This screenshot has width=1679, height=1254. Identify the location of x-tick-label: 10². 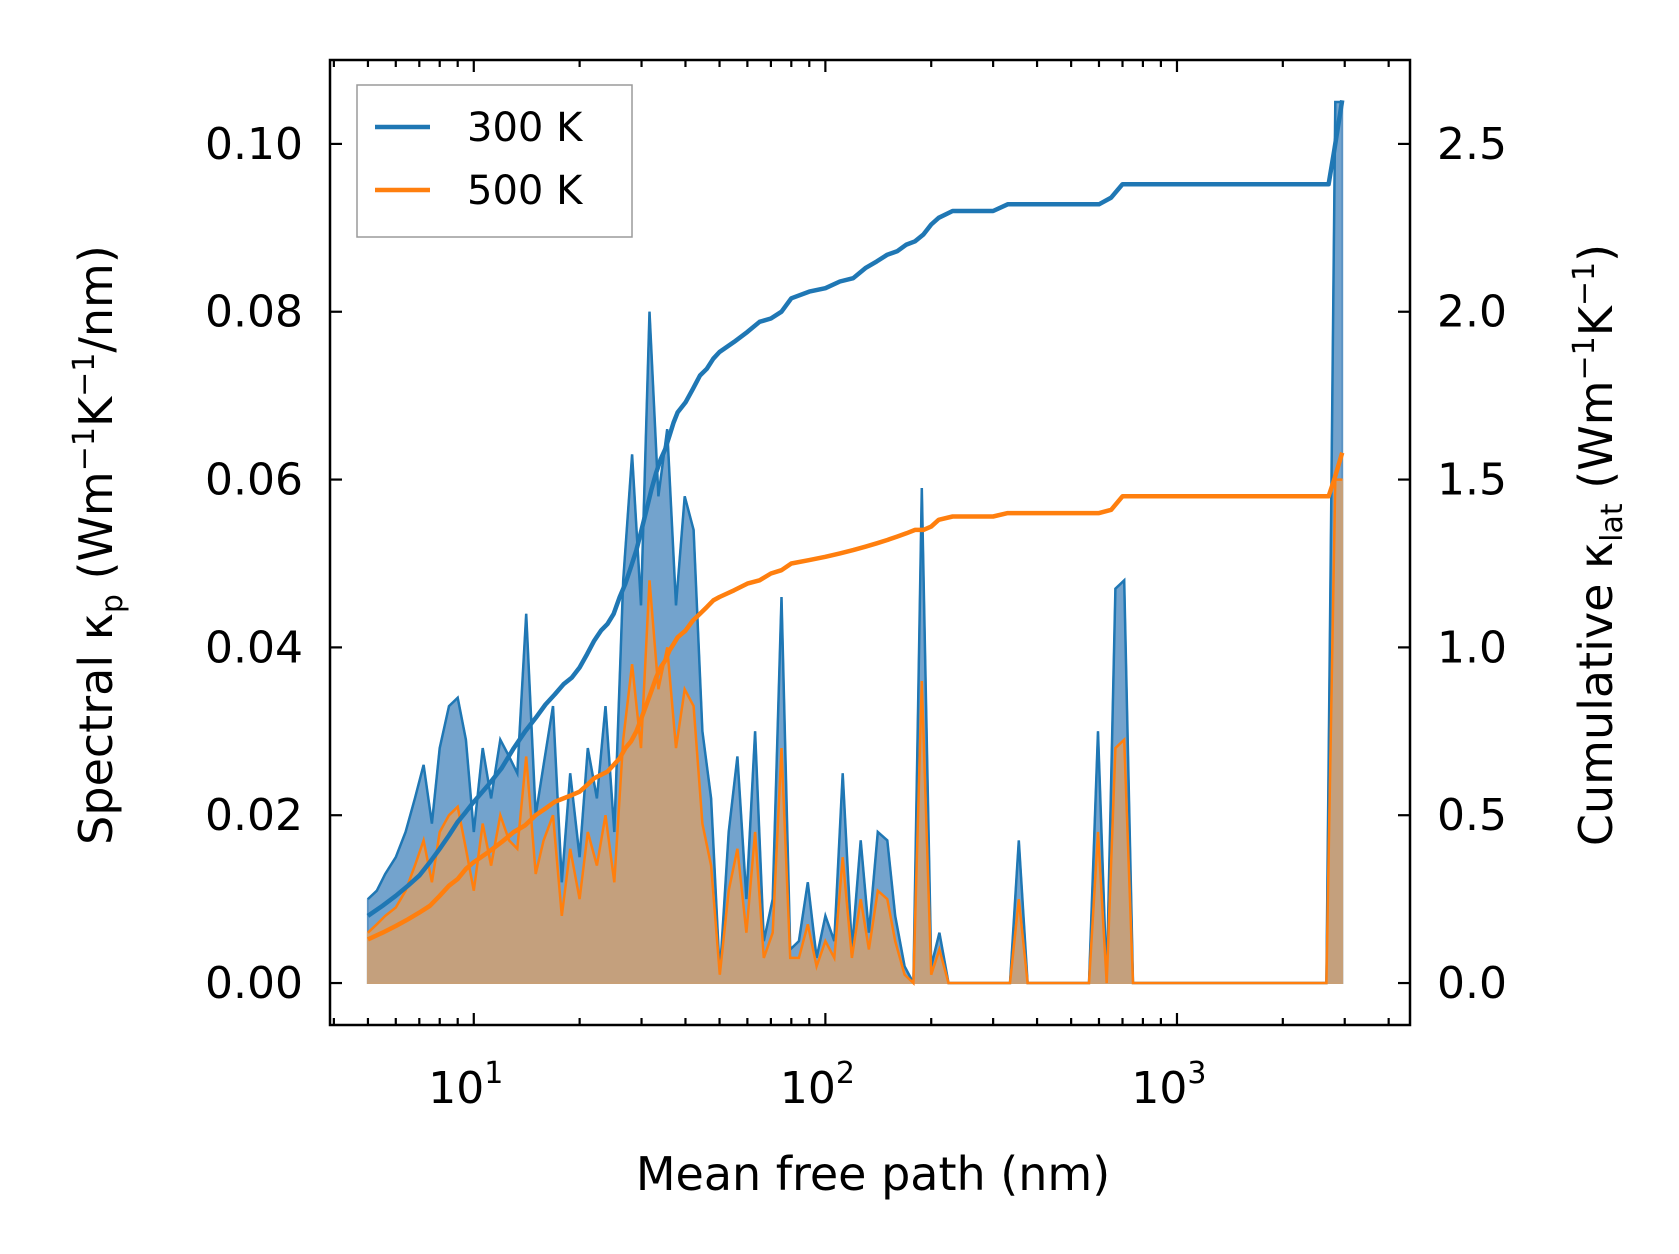
(817, 1085).